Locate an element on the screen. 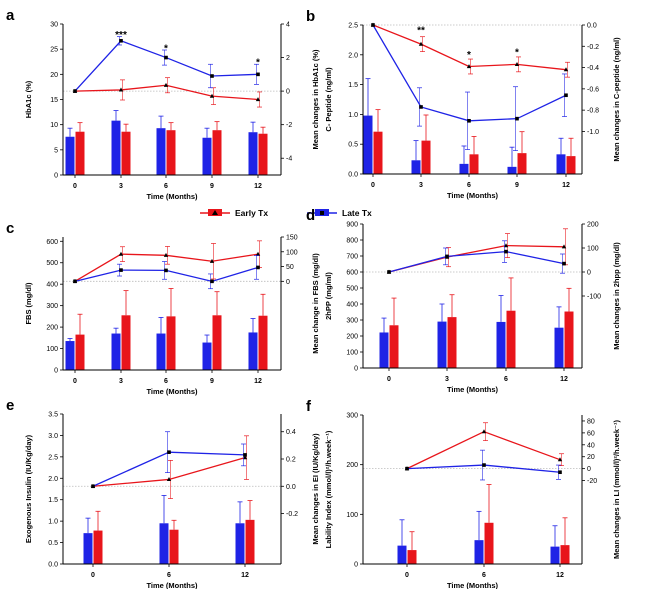 The height and width of the screenshot is (589, 648). y-tick-label: 500 is located at coordinates (352, 289).